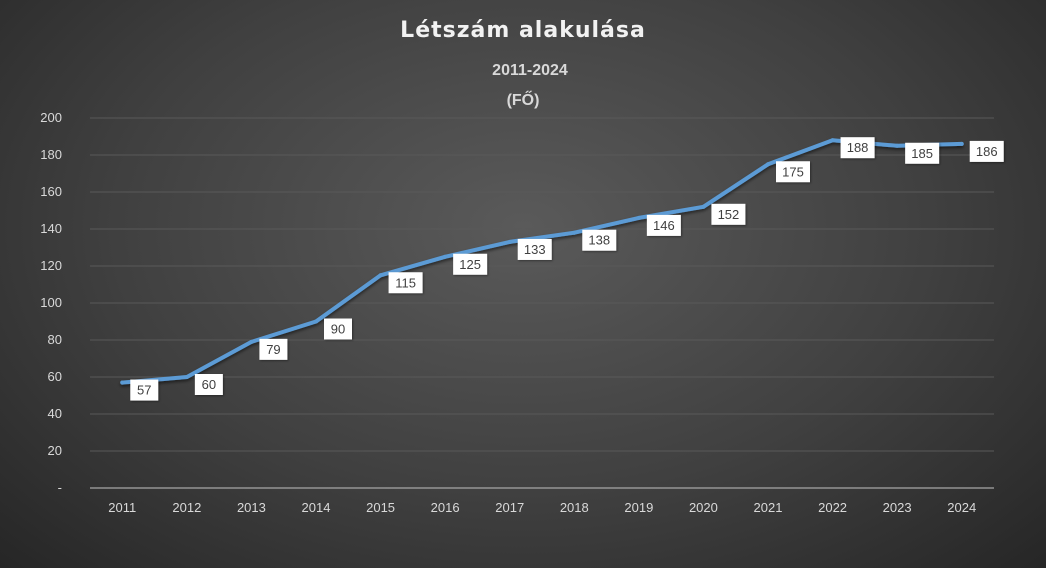 The image size is (1046, 568). I want to click on data-label: 133, so click(534, 249).